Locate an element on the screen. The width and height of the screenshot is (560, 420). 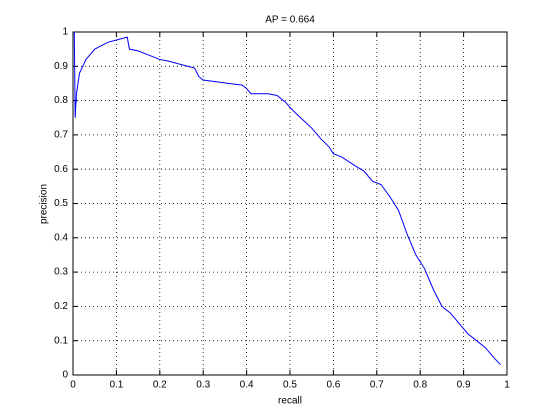
x-tick-label: 0.3 is located at coordinates (203, 385).